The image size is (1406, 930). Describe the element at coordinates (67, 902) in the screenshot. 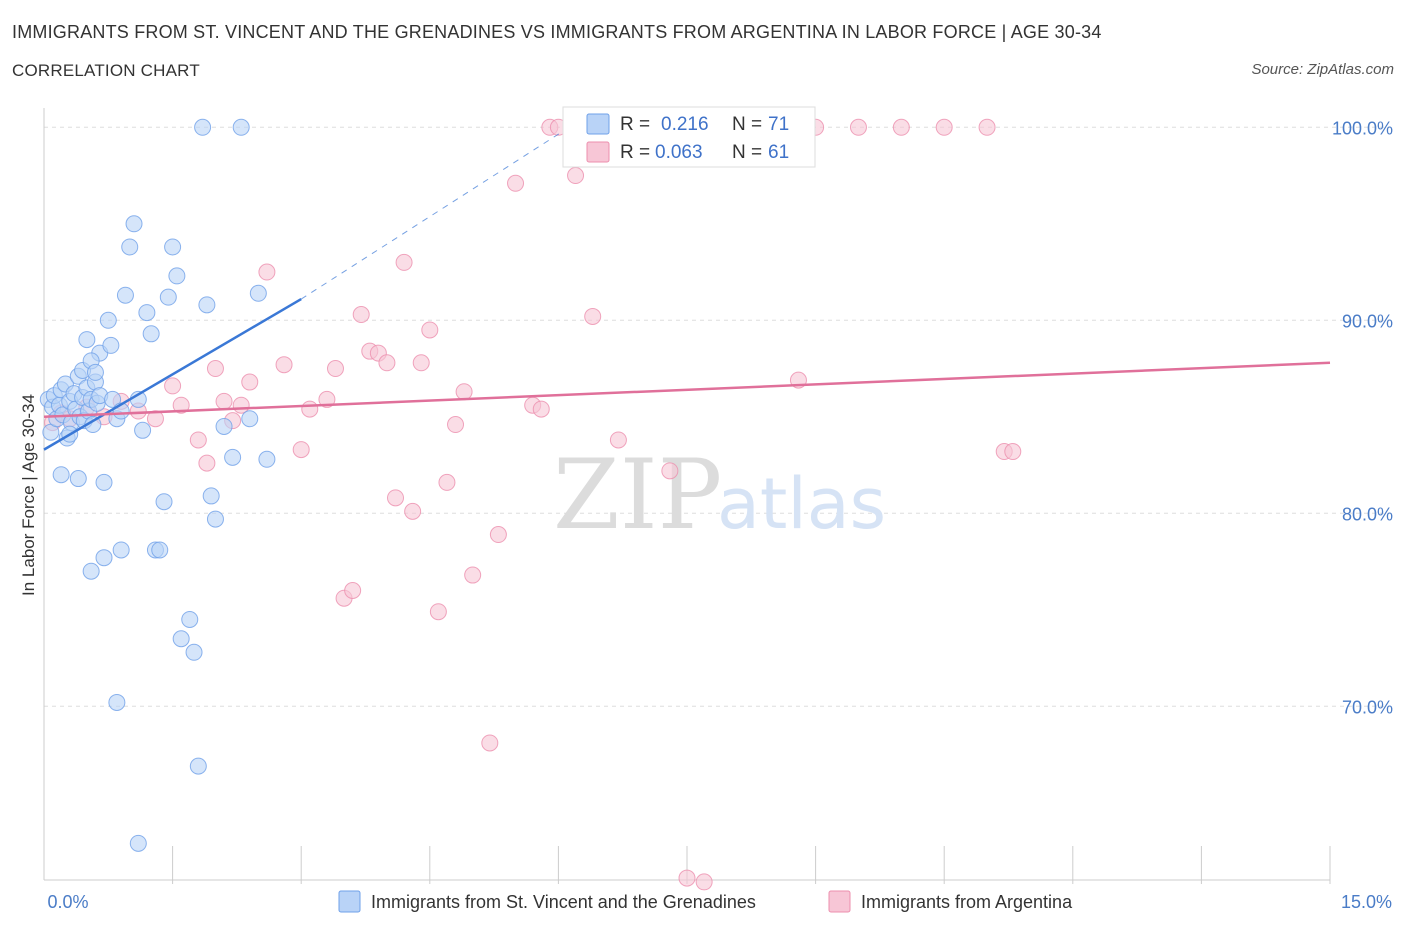

I see `x-tick-label-min: 0.0%` at that location.